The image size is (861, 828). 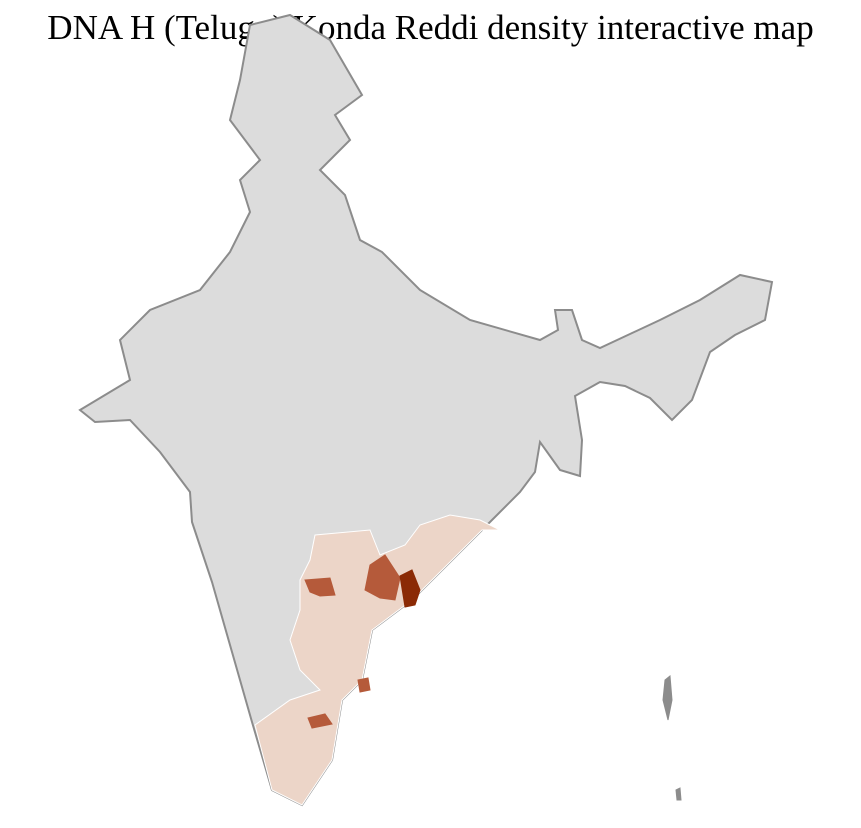 I want to click on region-high-density, so click(x=410, y=588).